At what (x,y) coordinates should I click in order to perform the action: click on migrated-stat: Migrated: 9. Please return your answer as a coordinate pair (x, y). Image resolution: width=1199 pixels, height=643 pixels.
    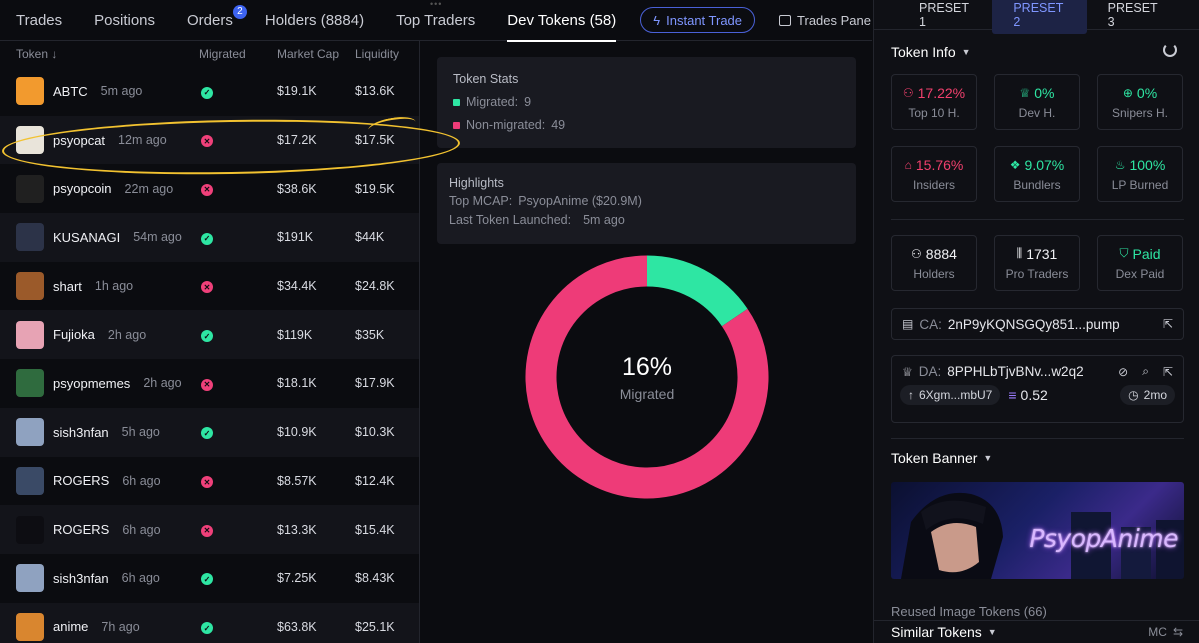
    Looking at the image, I should click on (646, 102).